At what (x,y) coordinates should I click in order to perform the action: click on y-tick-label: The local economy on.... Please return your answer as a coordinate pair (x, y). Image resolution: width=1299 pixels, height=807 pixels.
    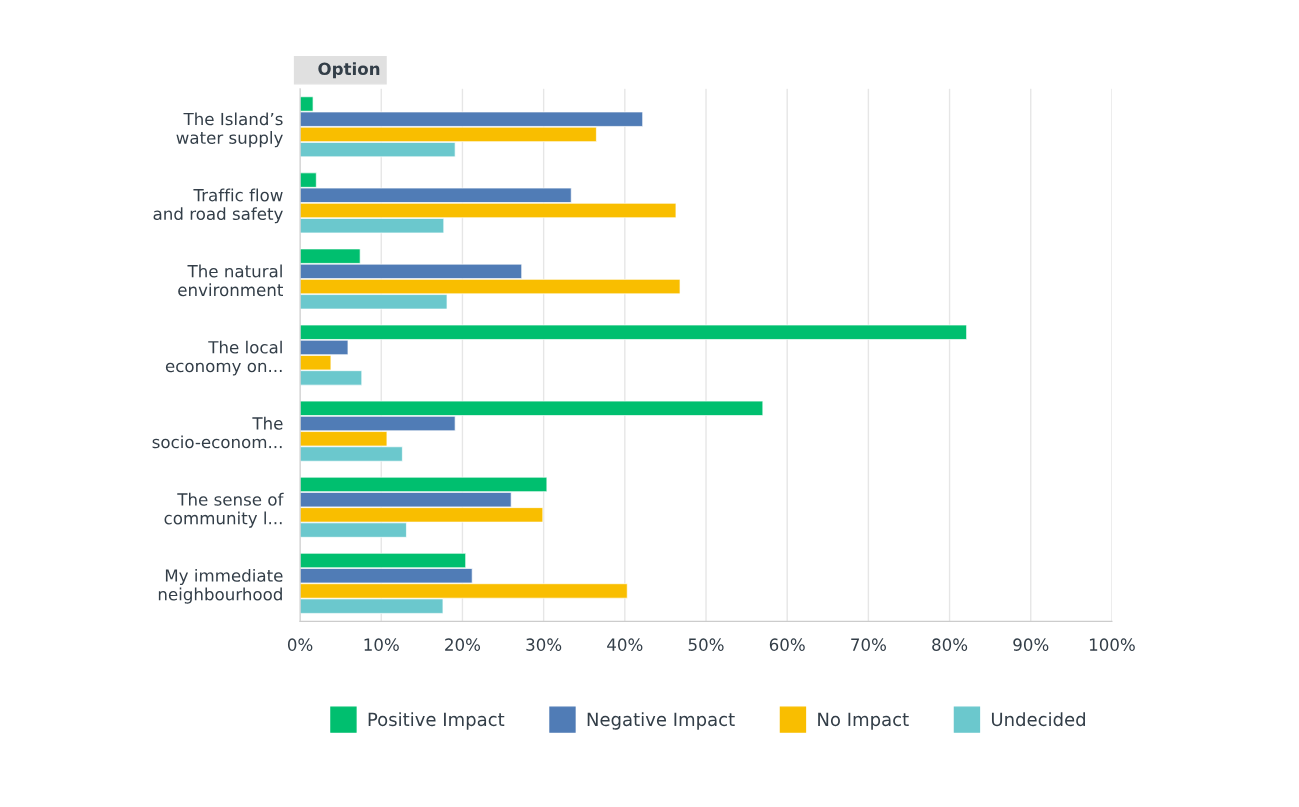
    Looking at the image, I should click on (223, 358).